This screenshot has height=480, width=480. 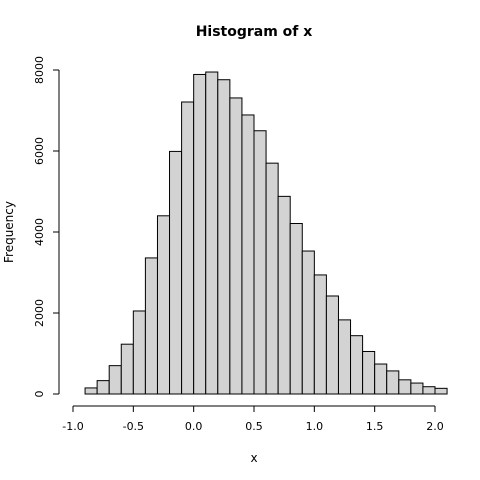 I want to click on y-tick-label: 4000, so click(x=39, y=232).